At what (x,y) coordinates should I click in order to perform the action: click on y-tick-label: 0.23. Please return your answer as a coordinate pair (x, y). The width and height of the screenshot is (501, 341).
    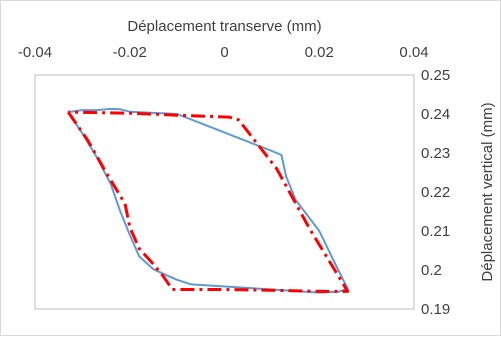
    Looking at the image, I should click on (435, 153).